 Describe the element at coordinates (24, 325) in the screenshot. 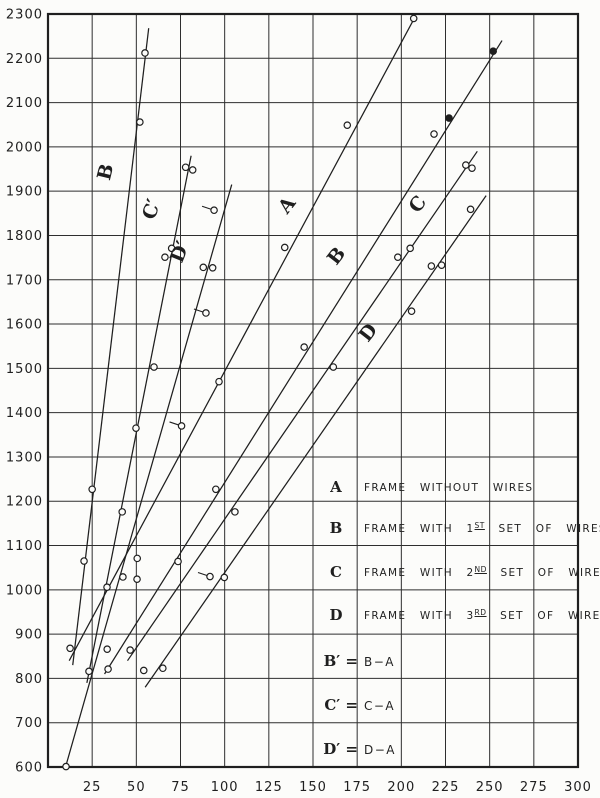

I see `y-tick-label: 1600` at that location.